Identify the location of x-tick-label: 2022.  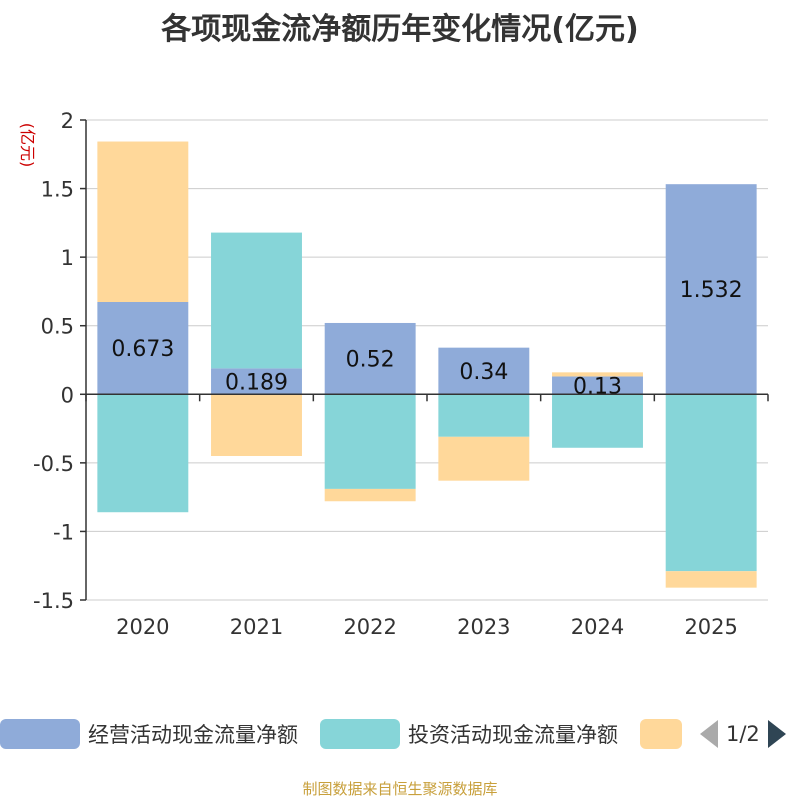
(369, 627).